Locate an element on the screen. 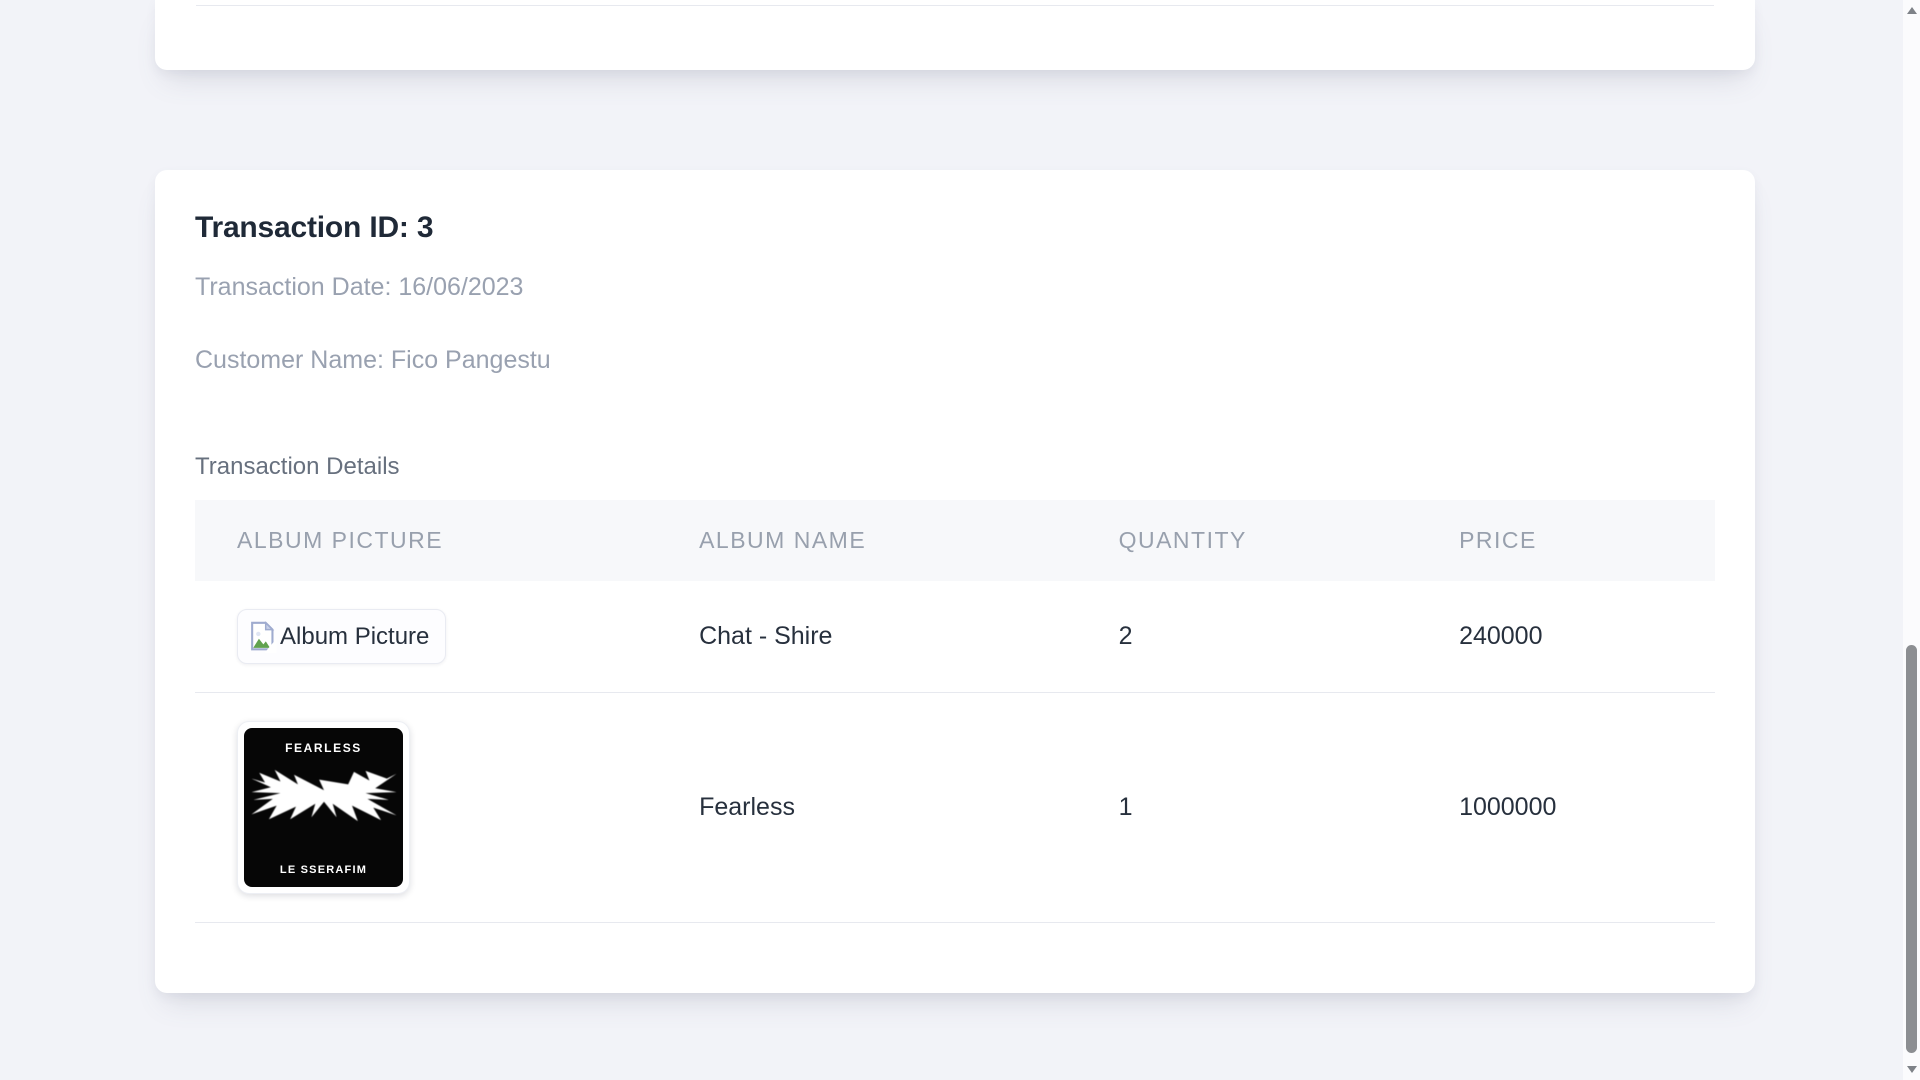  cover-title-text: FEARLESS is located at coordinates (323, 748).